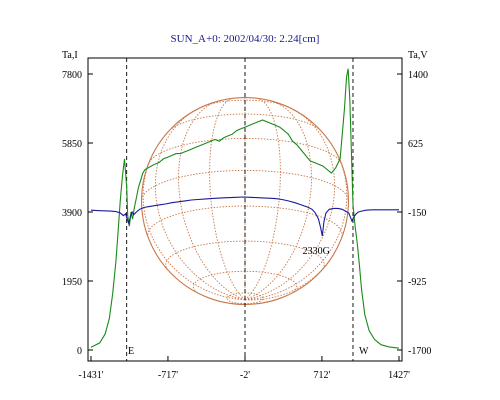  What do you see at coordinates (316, 251) in the screenshot?
I see `sunspot-annotation: 2330G` at bounding box center [316, 251].